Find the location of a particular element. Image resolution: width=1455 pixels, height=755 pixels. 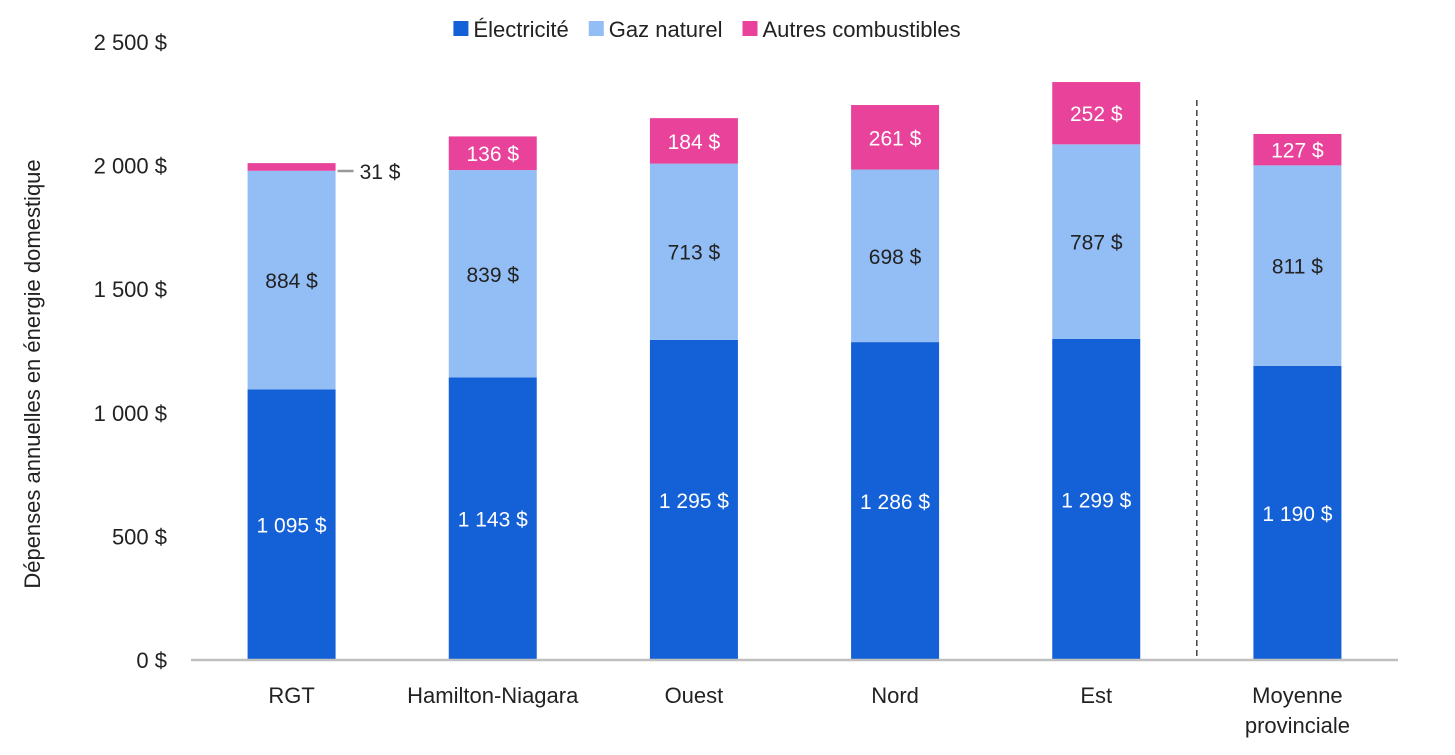

data-label: 713 $ is located at coordinates (694, 253).